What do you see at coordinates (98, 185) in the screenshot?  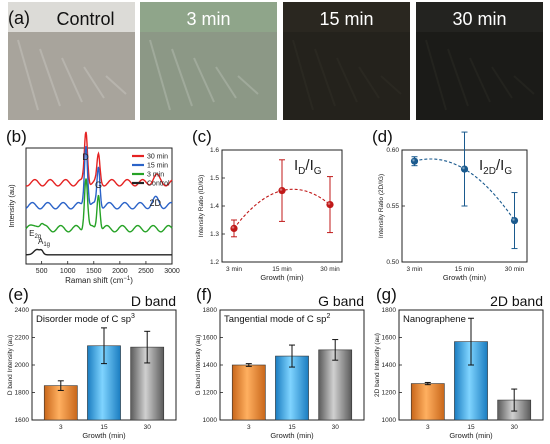 I see `peak-label-g: G` at bounding box center [98, 185].